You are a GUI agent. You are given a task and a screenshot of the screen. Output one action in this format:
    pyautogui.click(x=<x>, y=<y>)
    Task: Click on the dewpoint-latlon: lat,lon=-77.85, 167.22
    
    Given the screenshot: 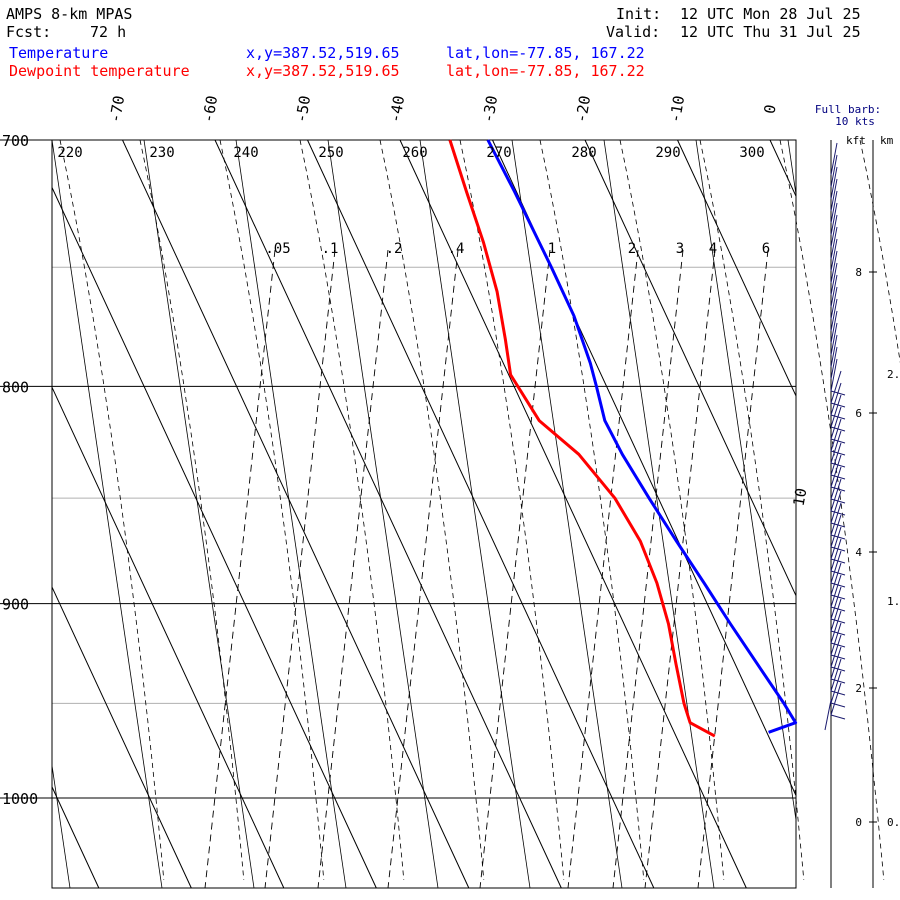 What is the action you would take?
    pyautogui.click(x=545, y=71)
    